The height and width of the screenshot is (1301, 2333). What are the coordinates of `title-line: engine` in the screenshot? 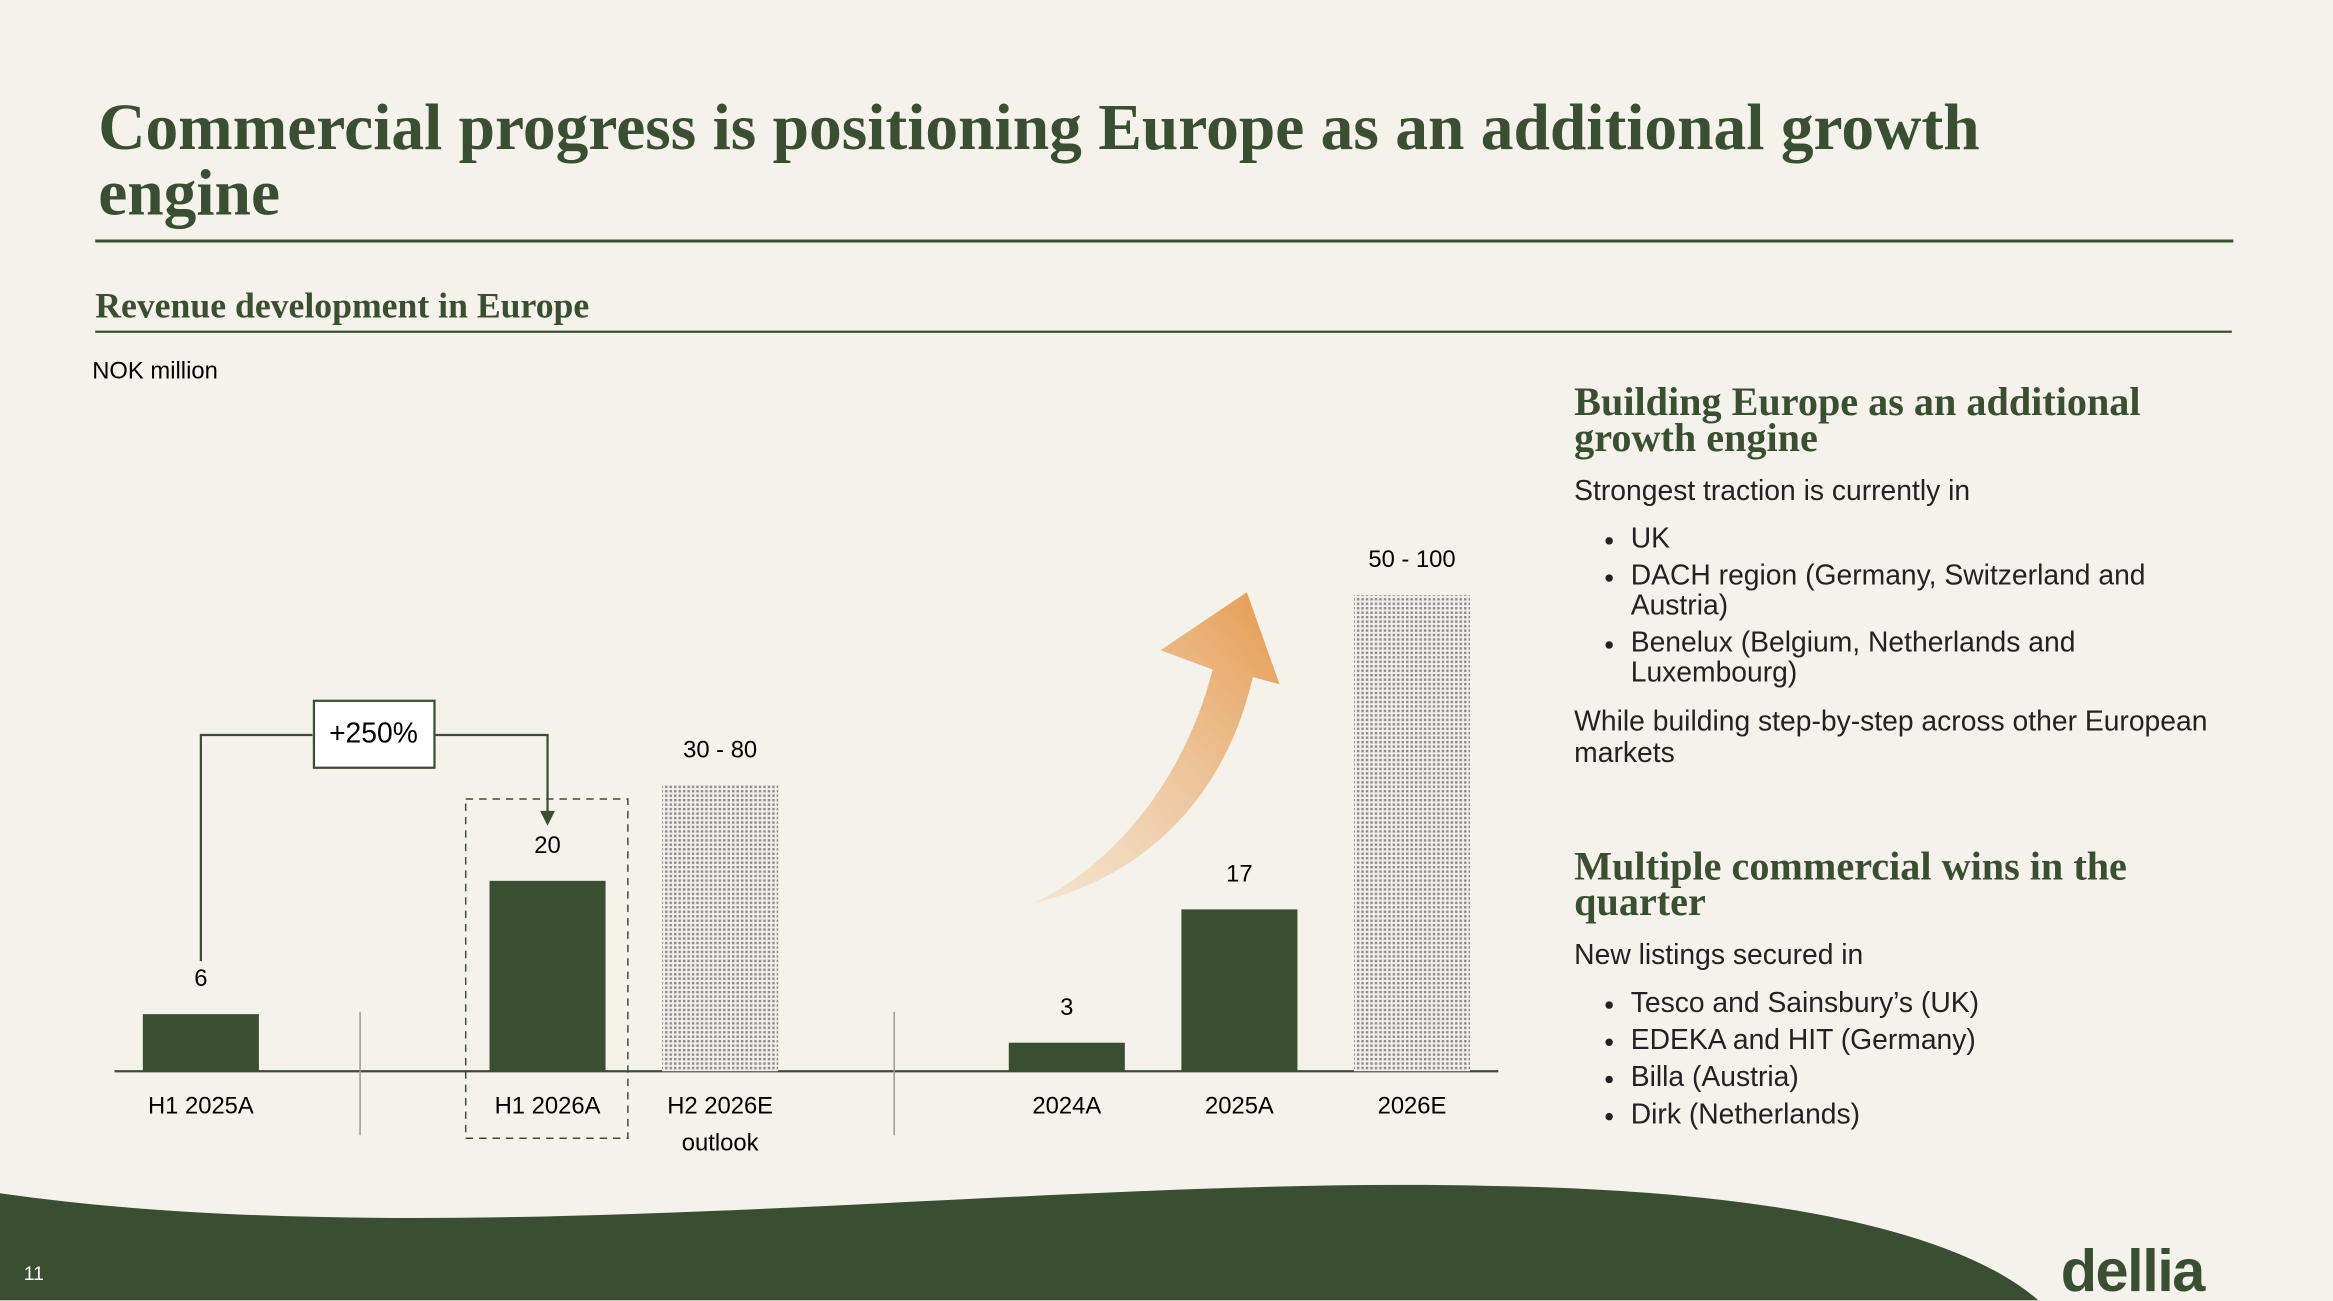 It's located at (189, 193).